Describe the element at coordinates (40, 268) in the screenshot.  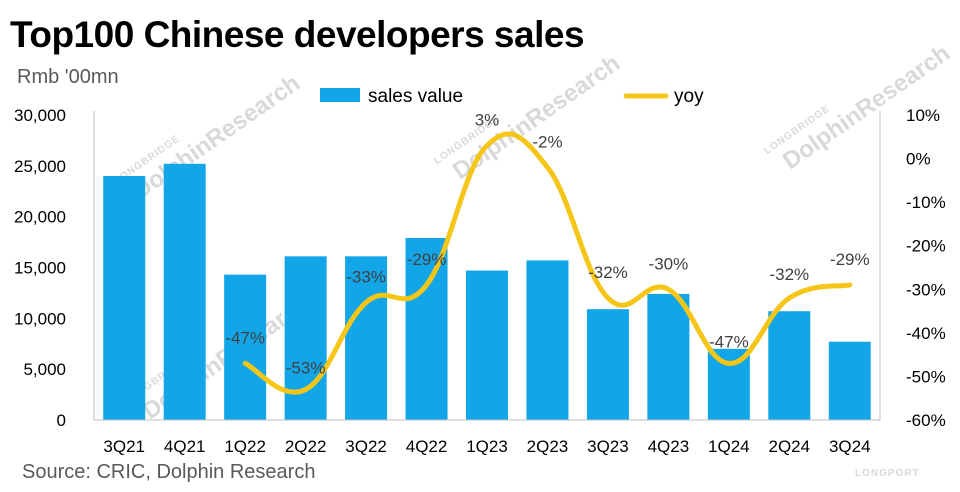
I see `left-axis-tick-label: 15,000` at that location.